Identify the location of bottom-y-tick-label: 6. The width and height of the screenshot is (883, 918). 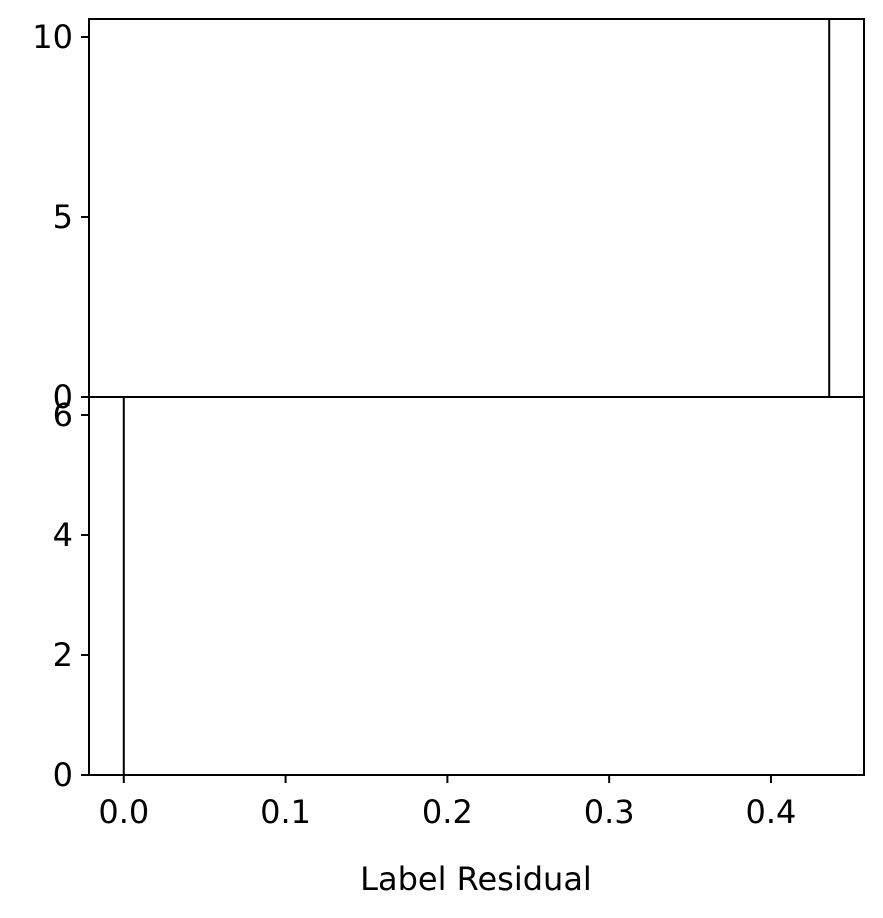
(63, 415).